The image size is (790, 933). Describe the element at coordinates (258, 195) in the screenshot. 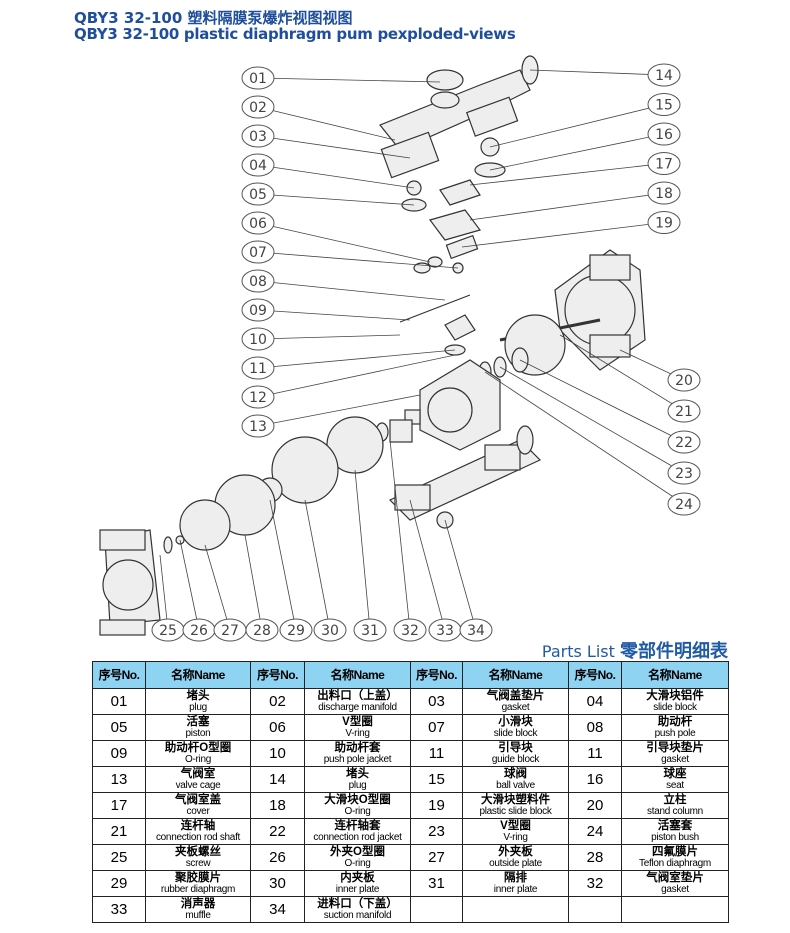

I see `balloon-label: 05` at that location.